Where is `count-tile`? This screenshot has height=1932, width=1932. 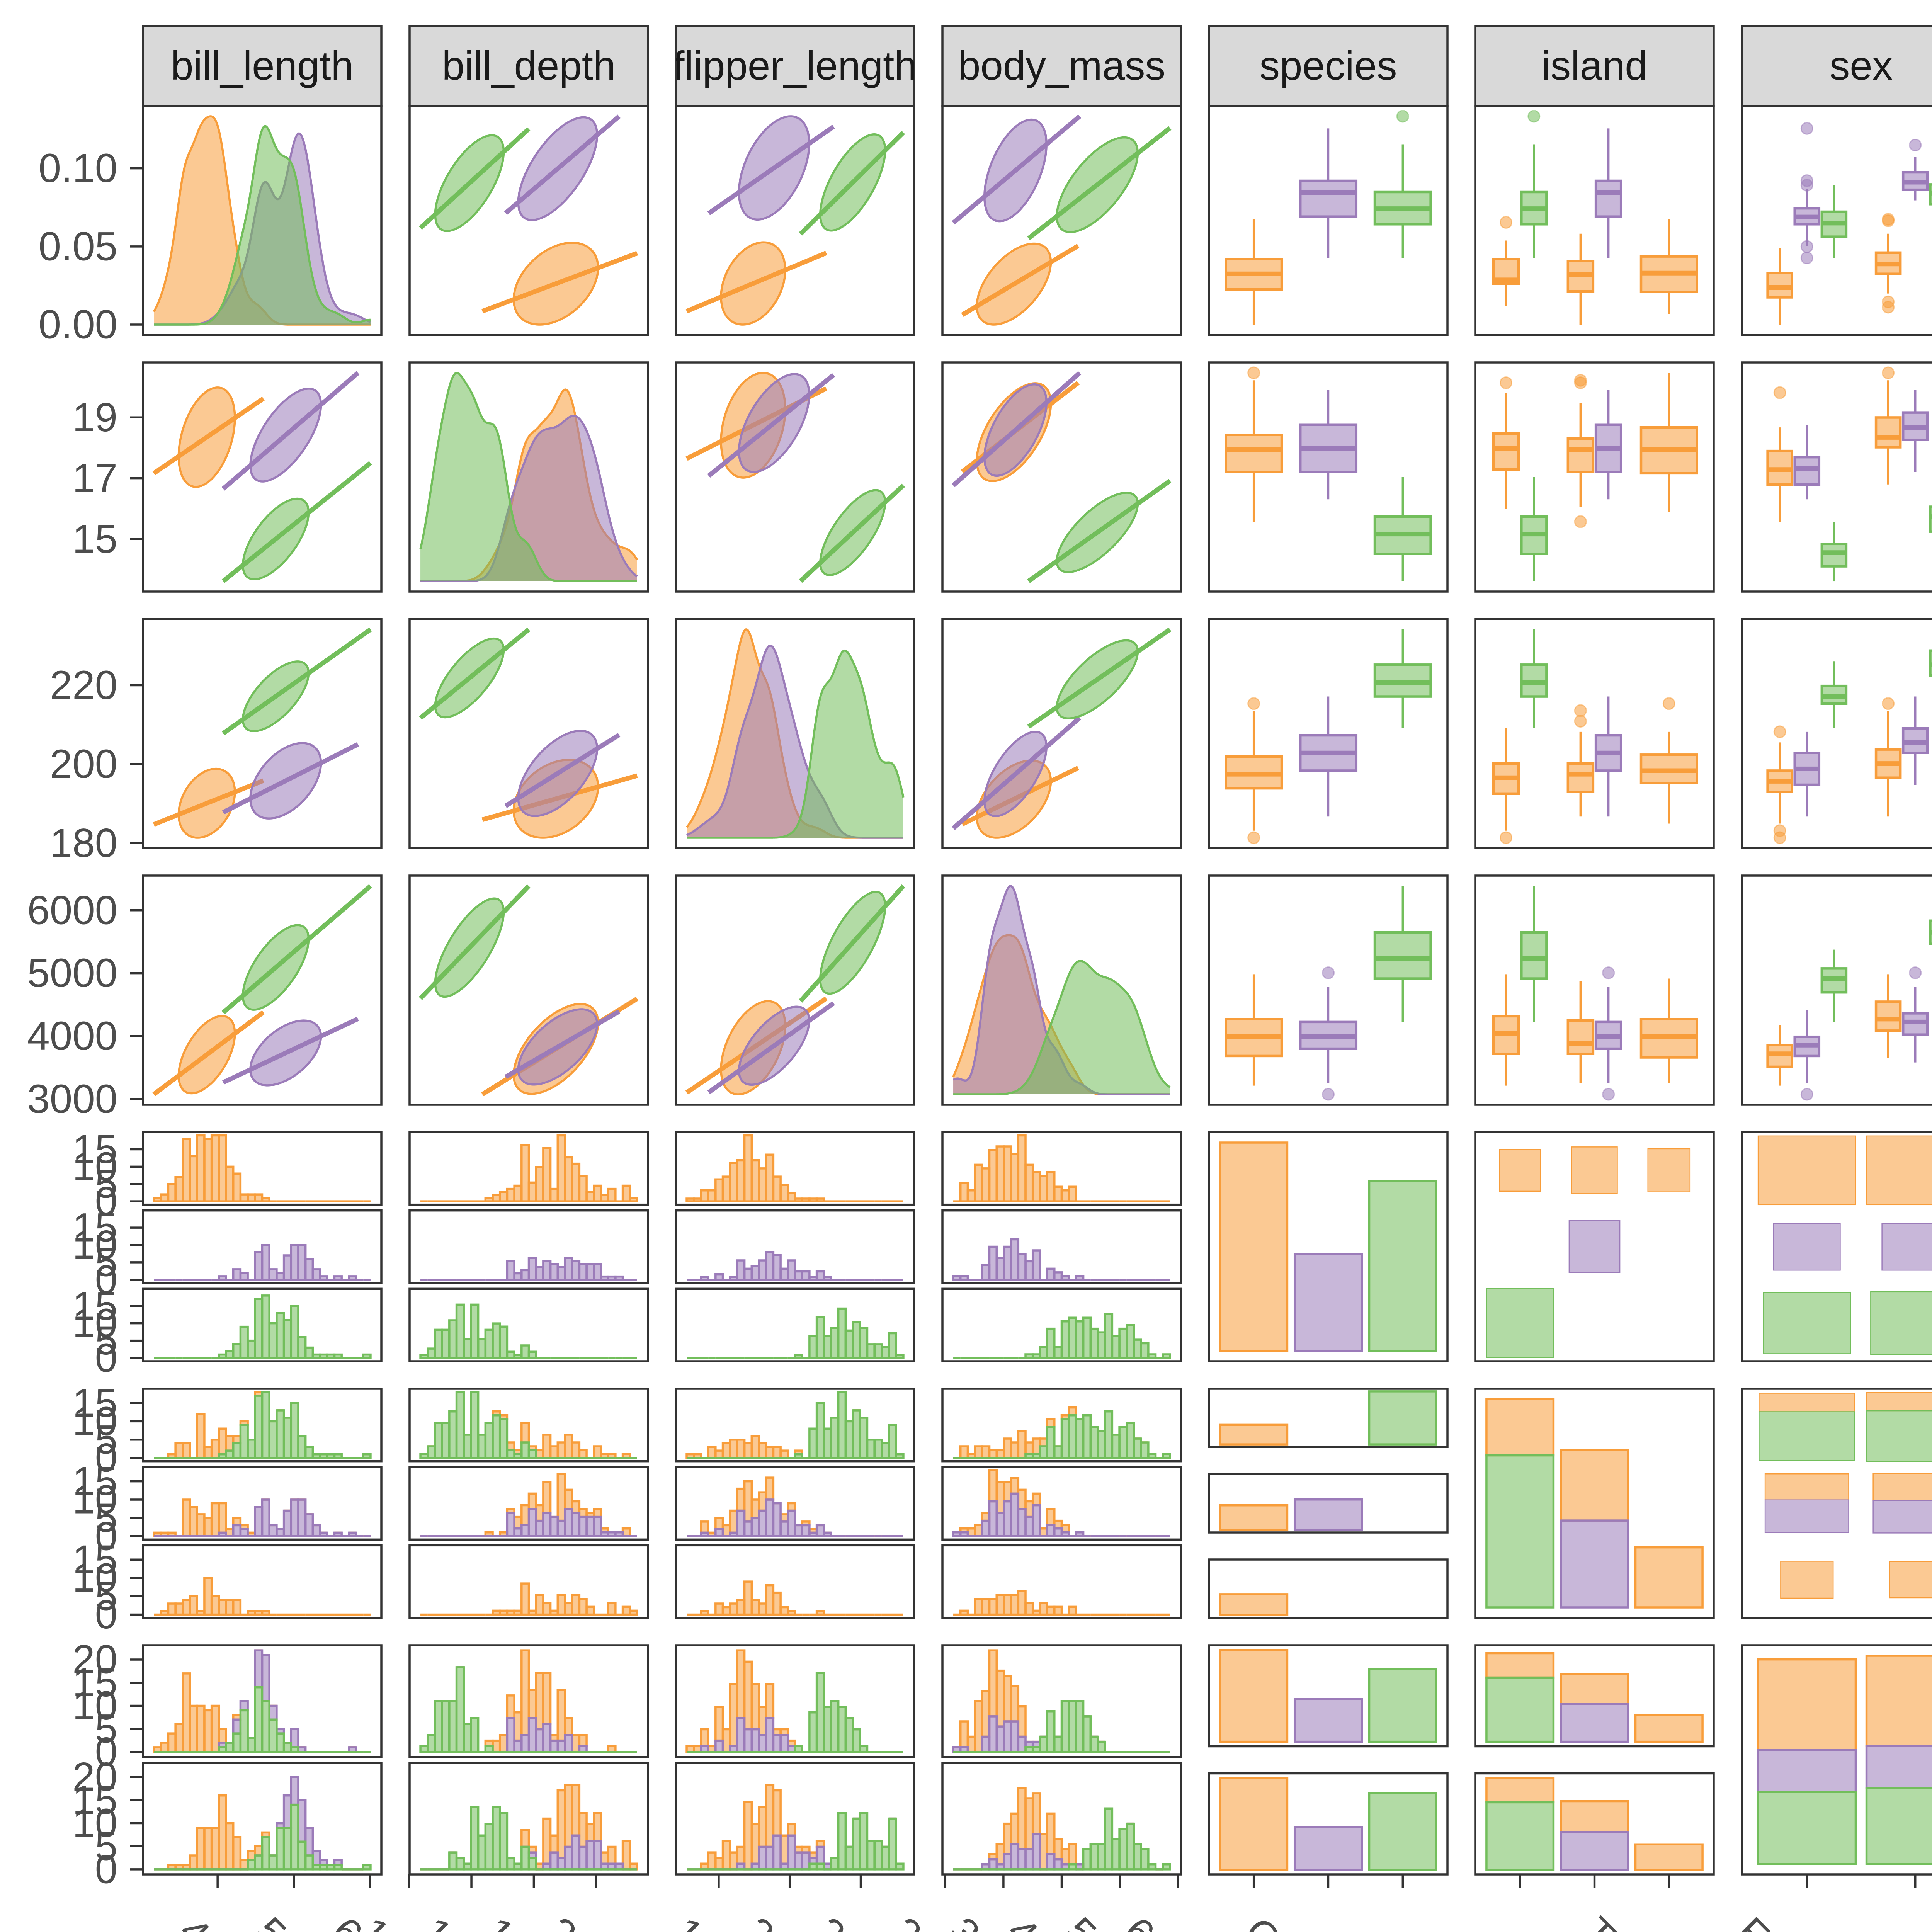 count-tile is located at coordinates (1911, 1580).